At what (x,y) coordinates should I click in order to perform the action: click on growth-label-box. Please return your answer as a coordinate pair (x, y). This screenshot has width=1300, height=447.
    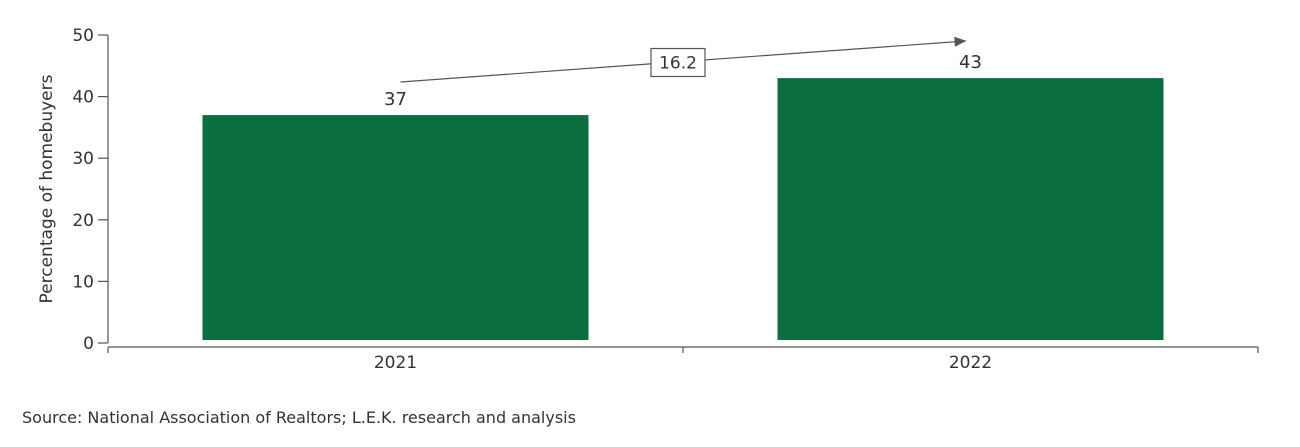
    Looking at the image, I should click on (678, 62).